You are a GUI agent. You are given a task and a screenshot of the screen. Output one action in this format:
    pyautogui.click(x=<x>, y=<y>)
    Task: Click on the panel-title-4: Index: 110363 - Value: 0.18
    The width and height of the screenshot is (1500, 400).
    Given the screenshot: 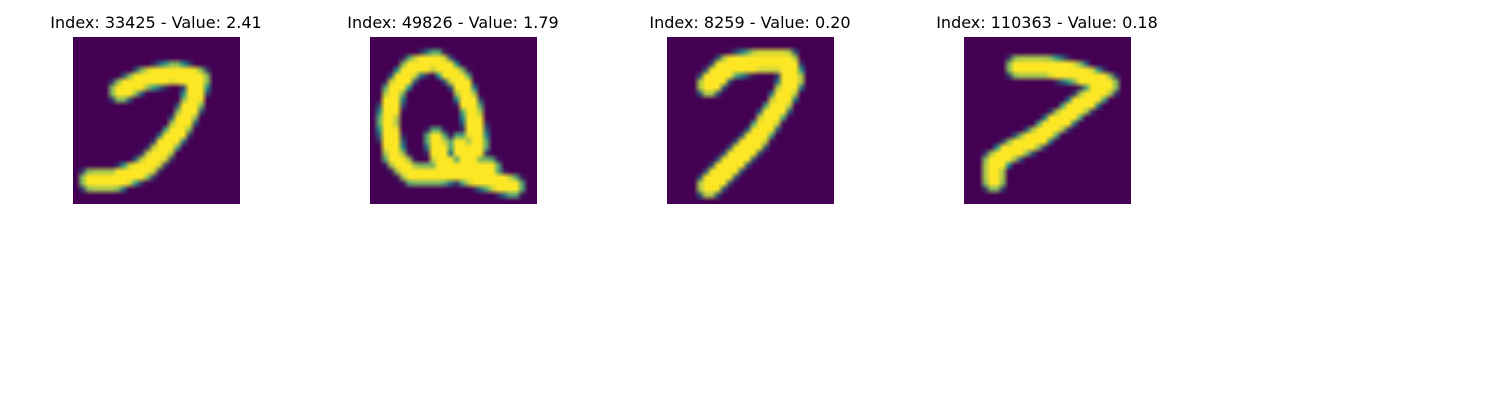 What is the action you would take?
    pyautogui.click(x=1047, y=22)
    